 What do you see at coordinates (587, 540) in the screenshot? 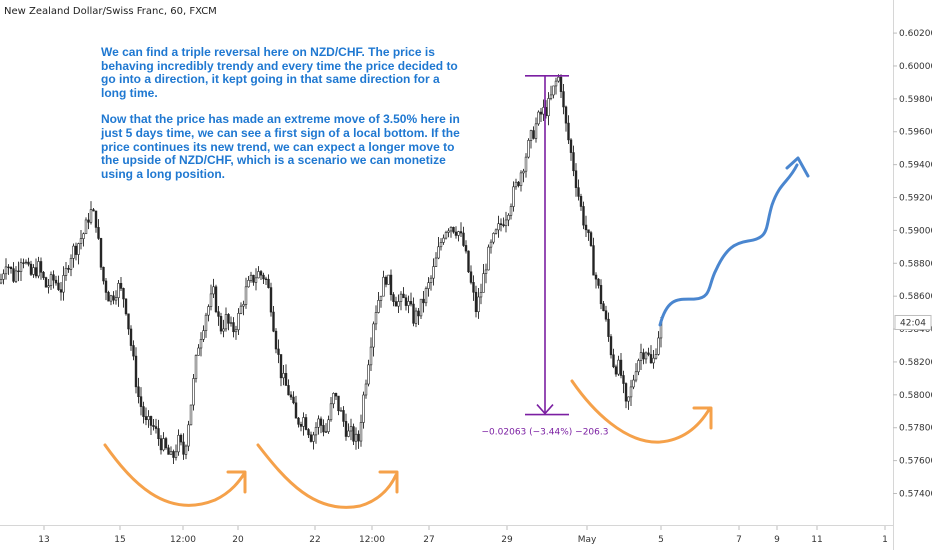
I see `x-tick-label: May` at bounding box center [587, 540].